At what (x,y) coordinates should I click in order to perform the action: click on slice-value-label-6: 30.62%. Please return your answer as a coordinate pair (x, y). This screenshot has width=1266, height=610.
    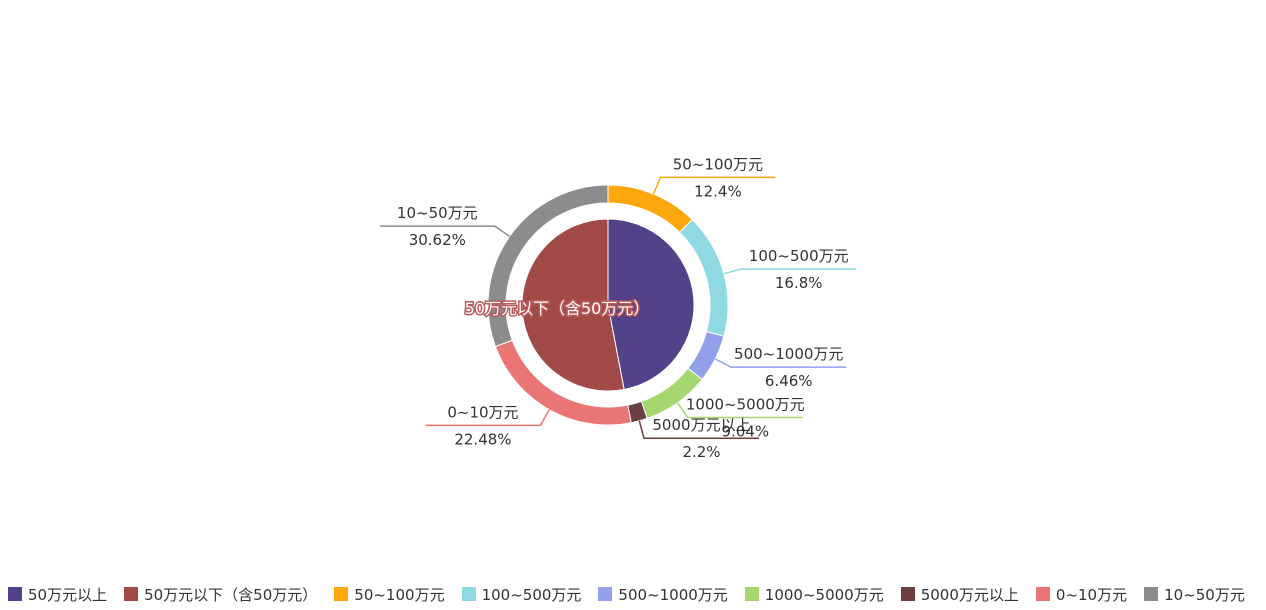
    Looking at the image, I should click on (437, 240).